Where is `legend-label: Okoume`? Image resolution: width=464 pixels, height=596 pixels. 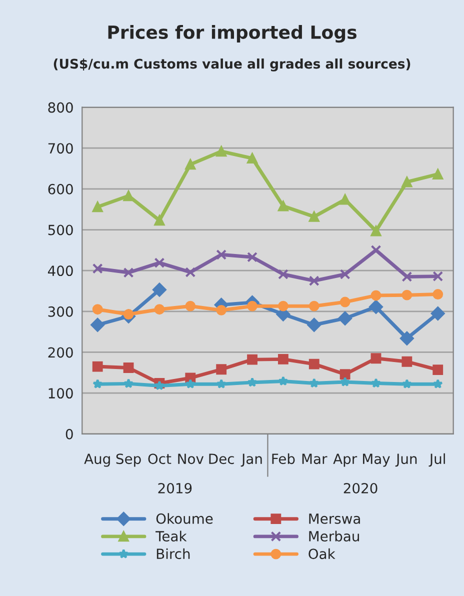 legend-label: Okoume is located at coordinates (184, 518).